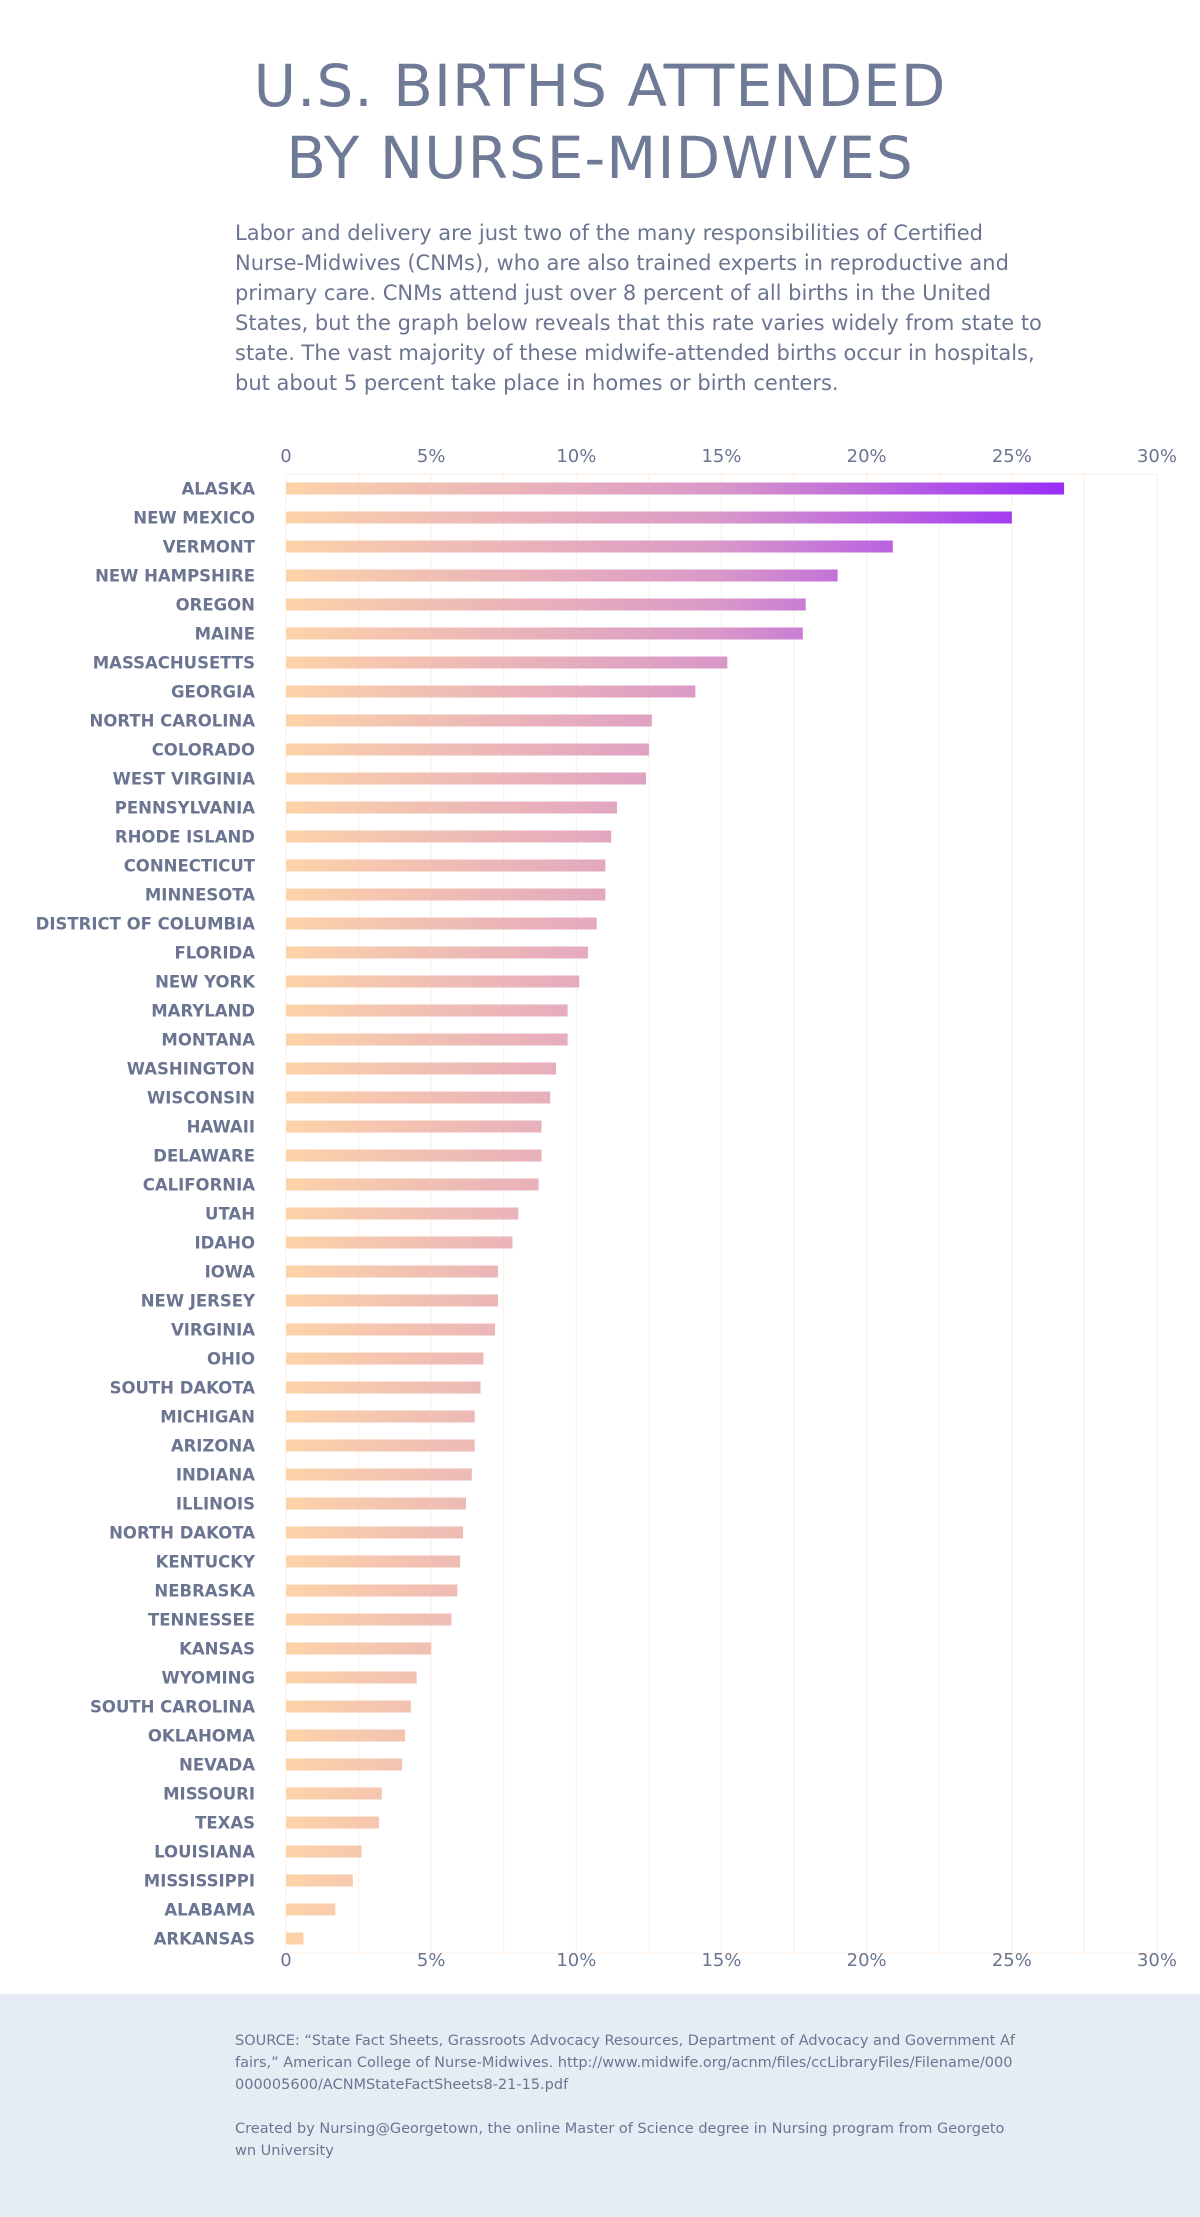  What do you see at coordinates (204, 1156) in the screenshot?
I see `category-label: DELAWARE` at bounding box center [204, 1156].